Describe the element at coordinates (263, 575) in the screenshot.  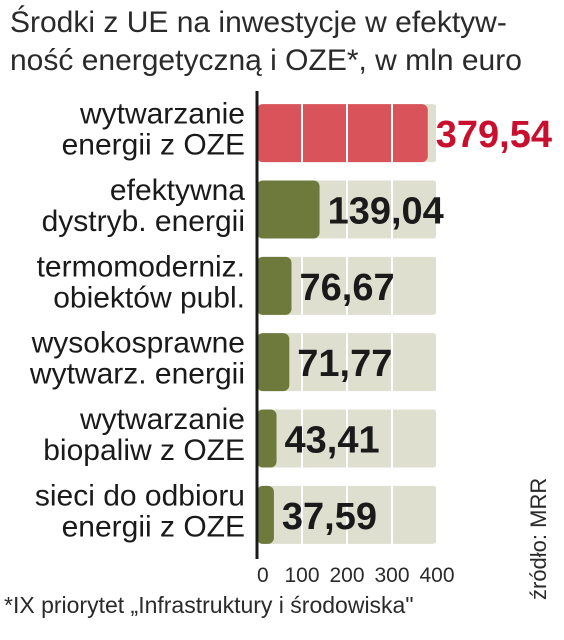
I see `x-tick-label: 0` at that location.